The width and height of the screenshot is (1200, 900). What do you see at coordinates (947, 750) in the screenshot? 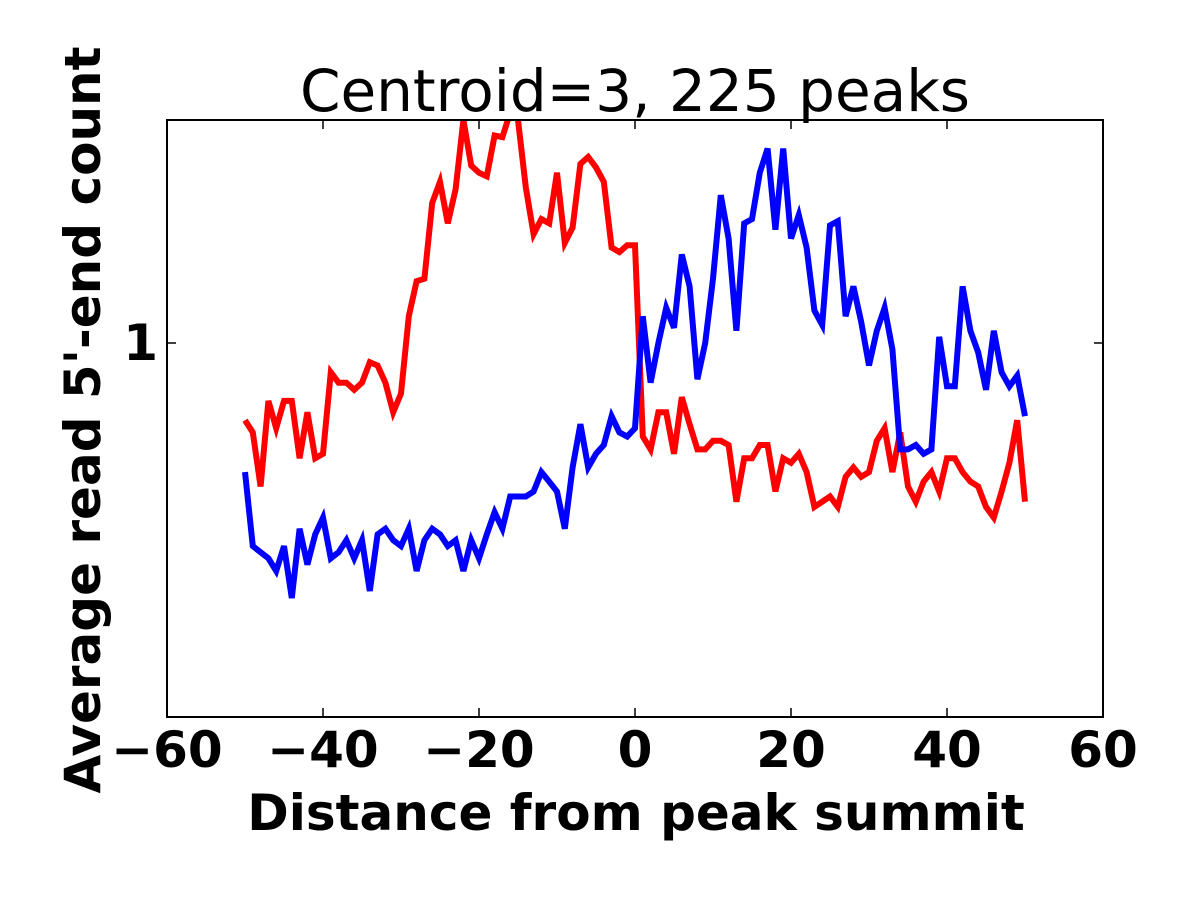
I see `x-tick-label: 40` at bounding box center [947, 750].